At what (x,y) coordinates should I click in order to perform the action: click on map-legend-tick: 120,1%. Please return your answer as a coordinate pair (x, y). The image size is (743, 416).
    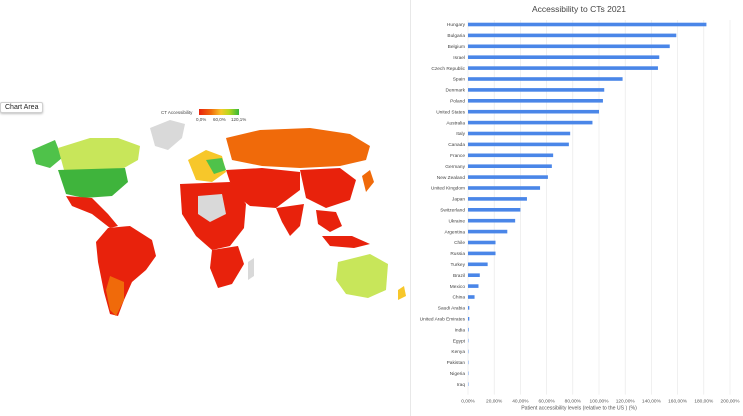
    Looking at the image, I should click on (239, 119).